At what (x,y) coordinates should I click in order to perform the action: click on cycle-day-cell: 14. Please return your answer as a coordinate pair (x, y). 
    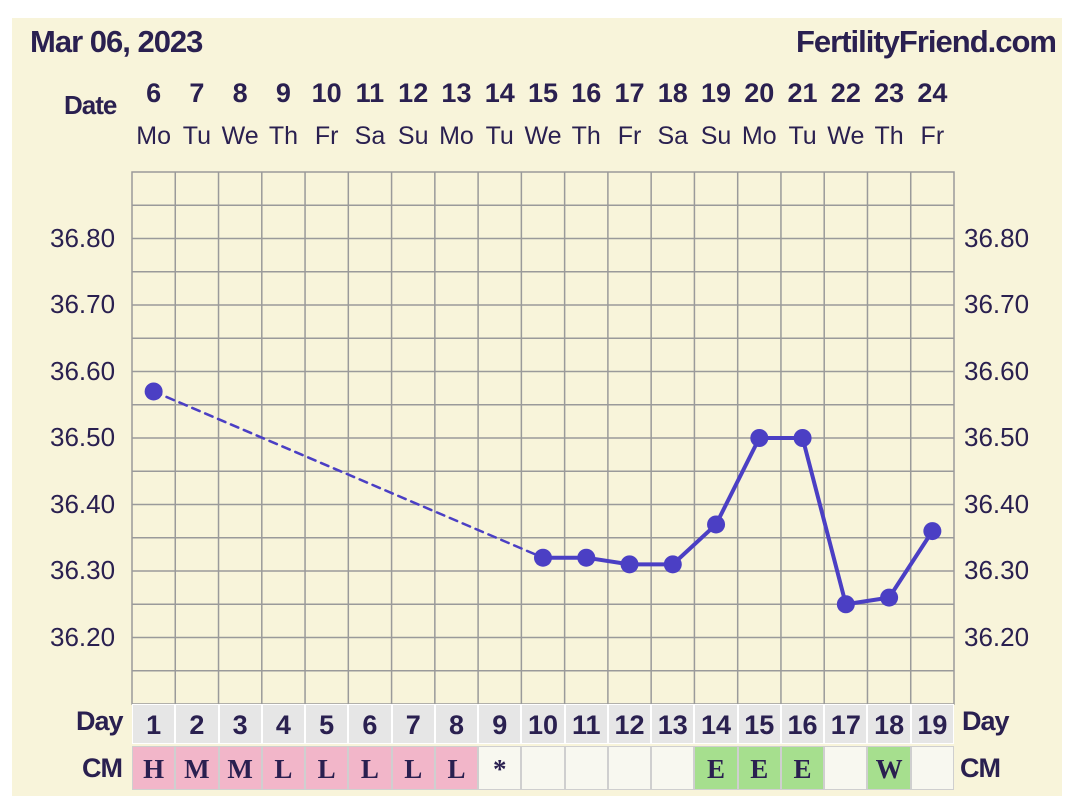
    Looking at the image, I should click on (716, 724).